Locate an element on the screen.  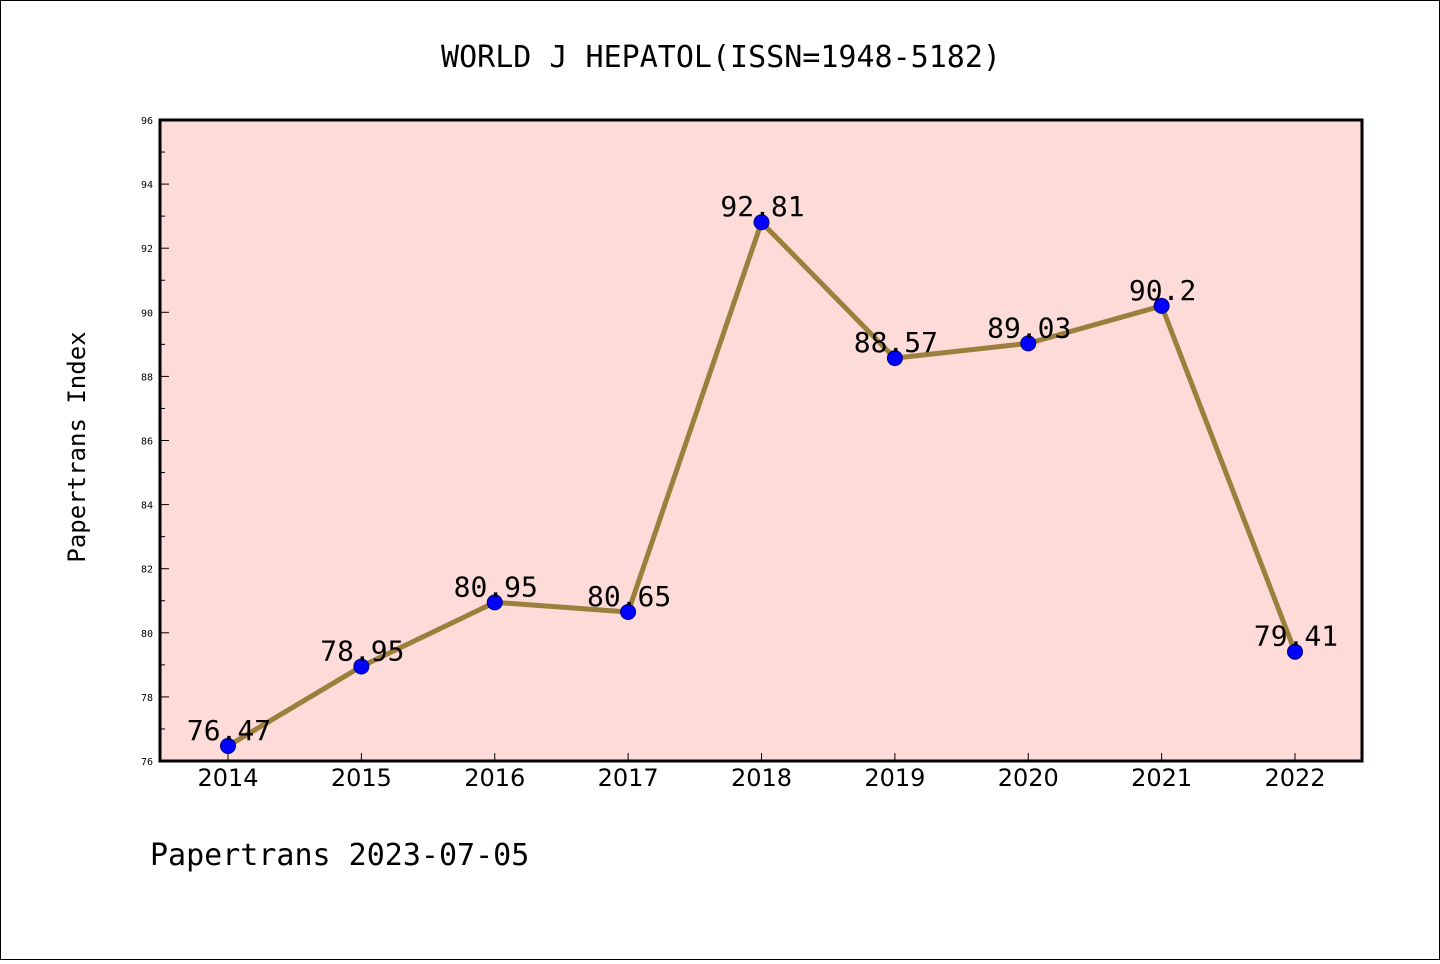
y-tick-label: 82 is located at coordinates (147, 570).